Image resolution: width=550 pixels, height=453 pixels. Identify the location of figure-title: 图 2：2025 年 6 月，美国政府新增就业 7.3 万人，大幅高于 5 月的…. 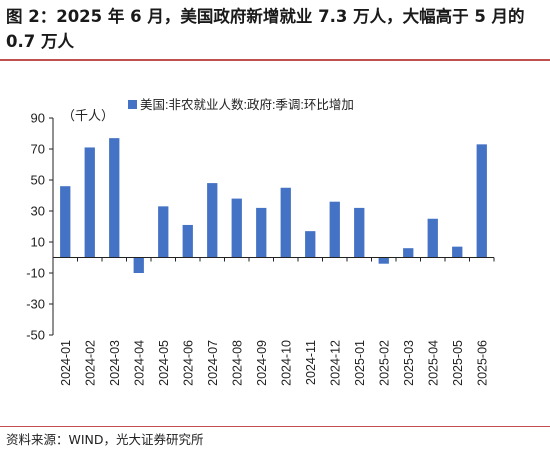
(265, 29).